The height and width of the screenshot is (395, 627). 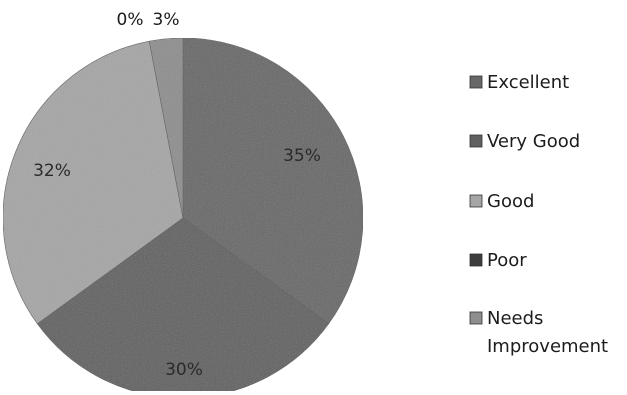 What do you see at coordinates (302, 156) in the screenshot?
I see `data-label-excellent: 35%` at bounding box center [302, 156].